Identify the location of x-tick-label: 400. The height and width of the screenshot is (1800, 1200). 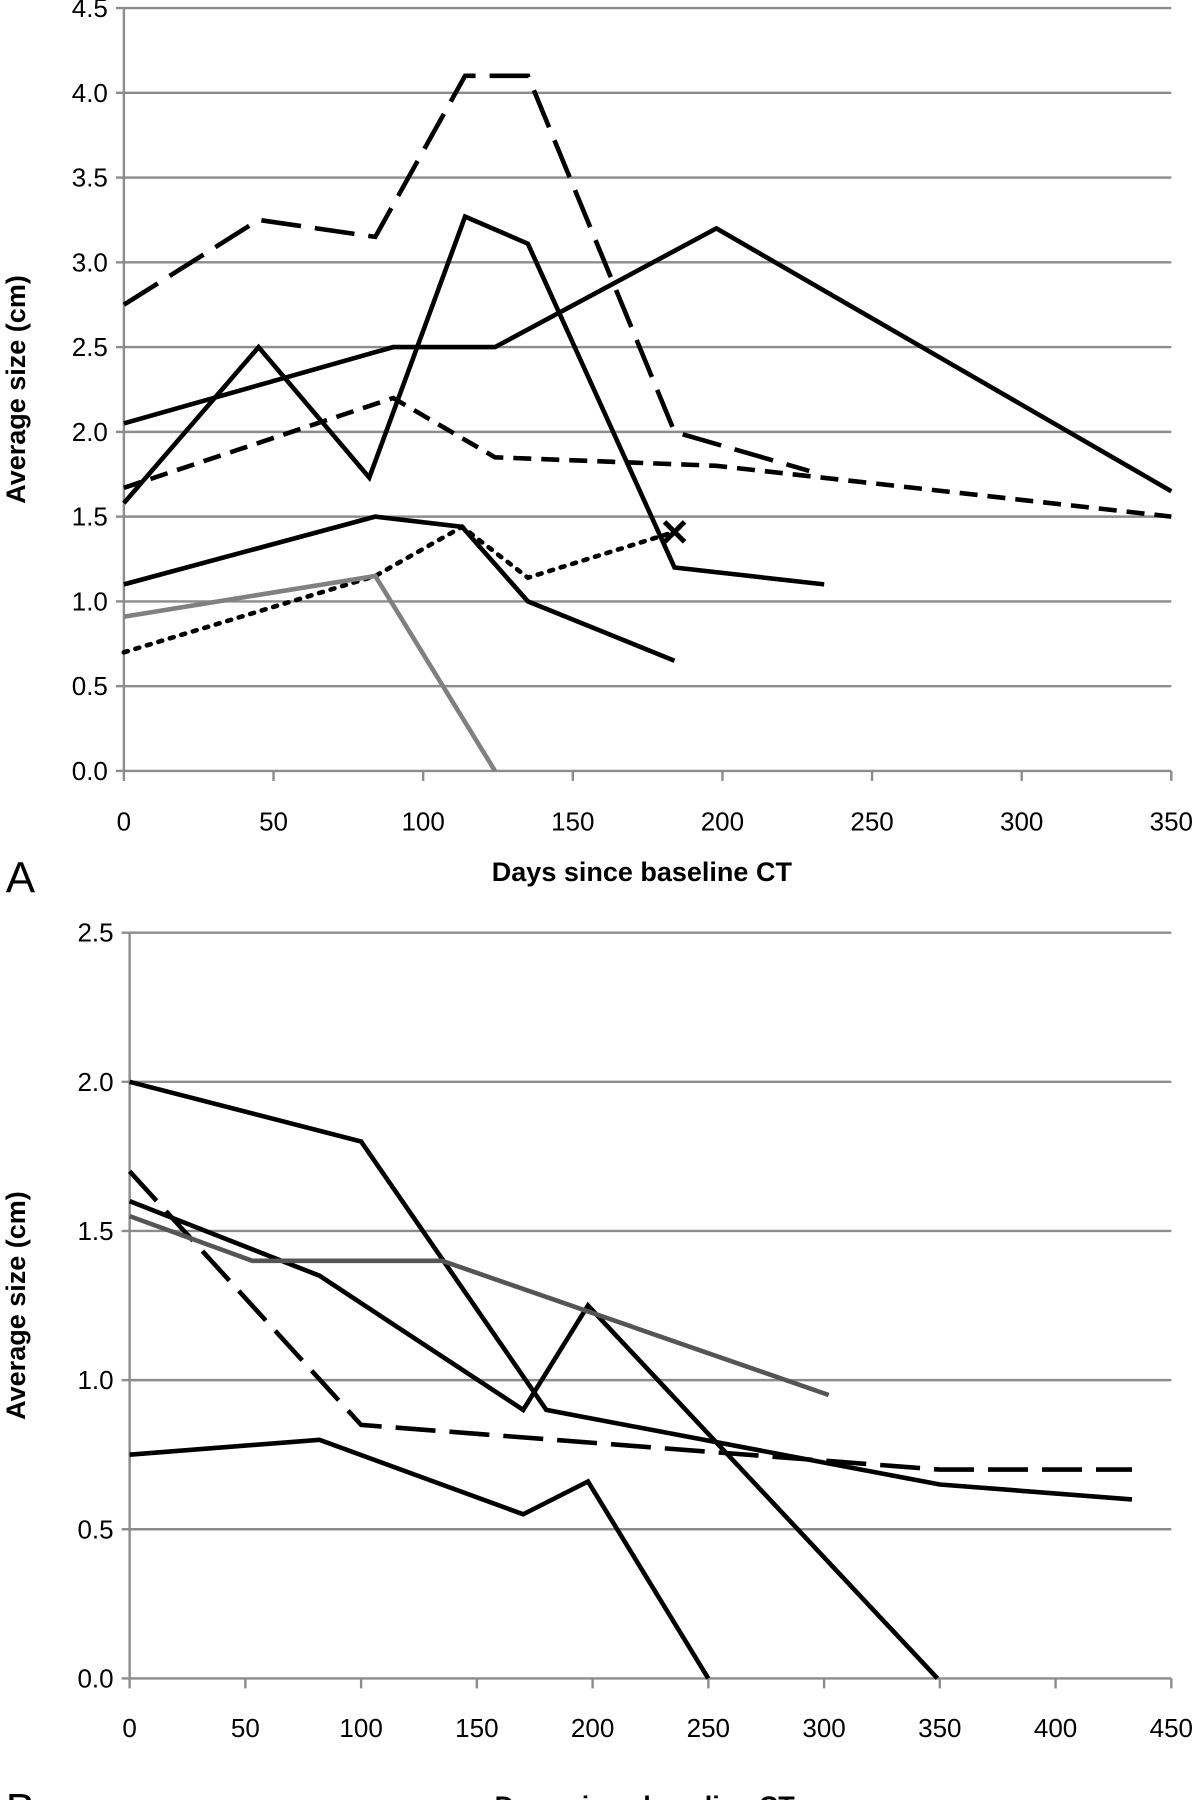
(1055, 1728).